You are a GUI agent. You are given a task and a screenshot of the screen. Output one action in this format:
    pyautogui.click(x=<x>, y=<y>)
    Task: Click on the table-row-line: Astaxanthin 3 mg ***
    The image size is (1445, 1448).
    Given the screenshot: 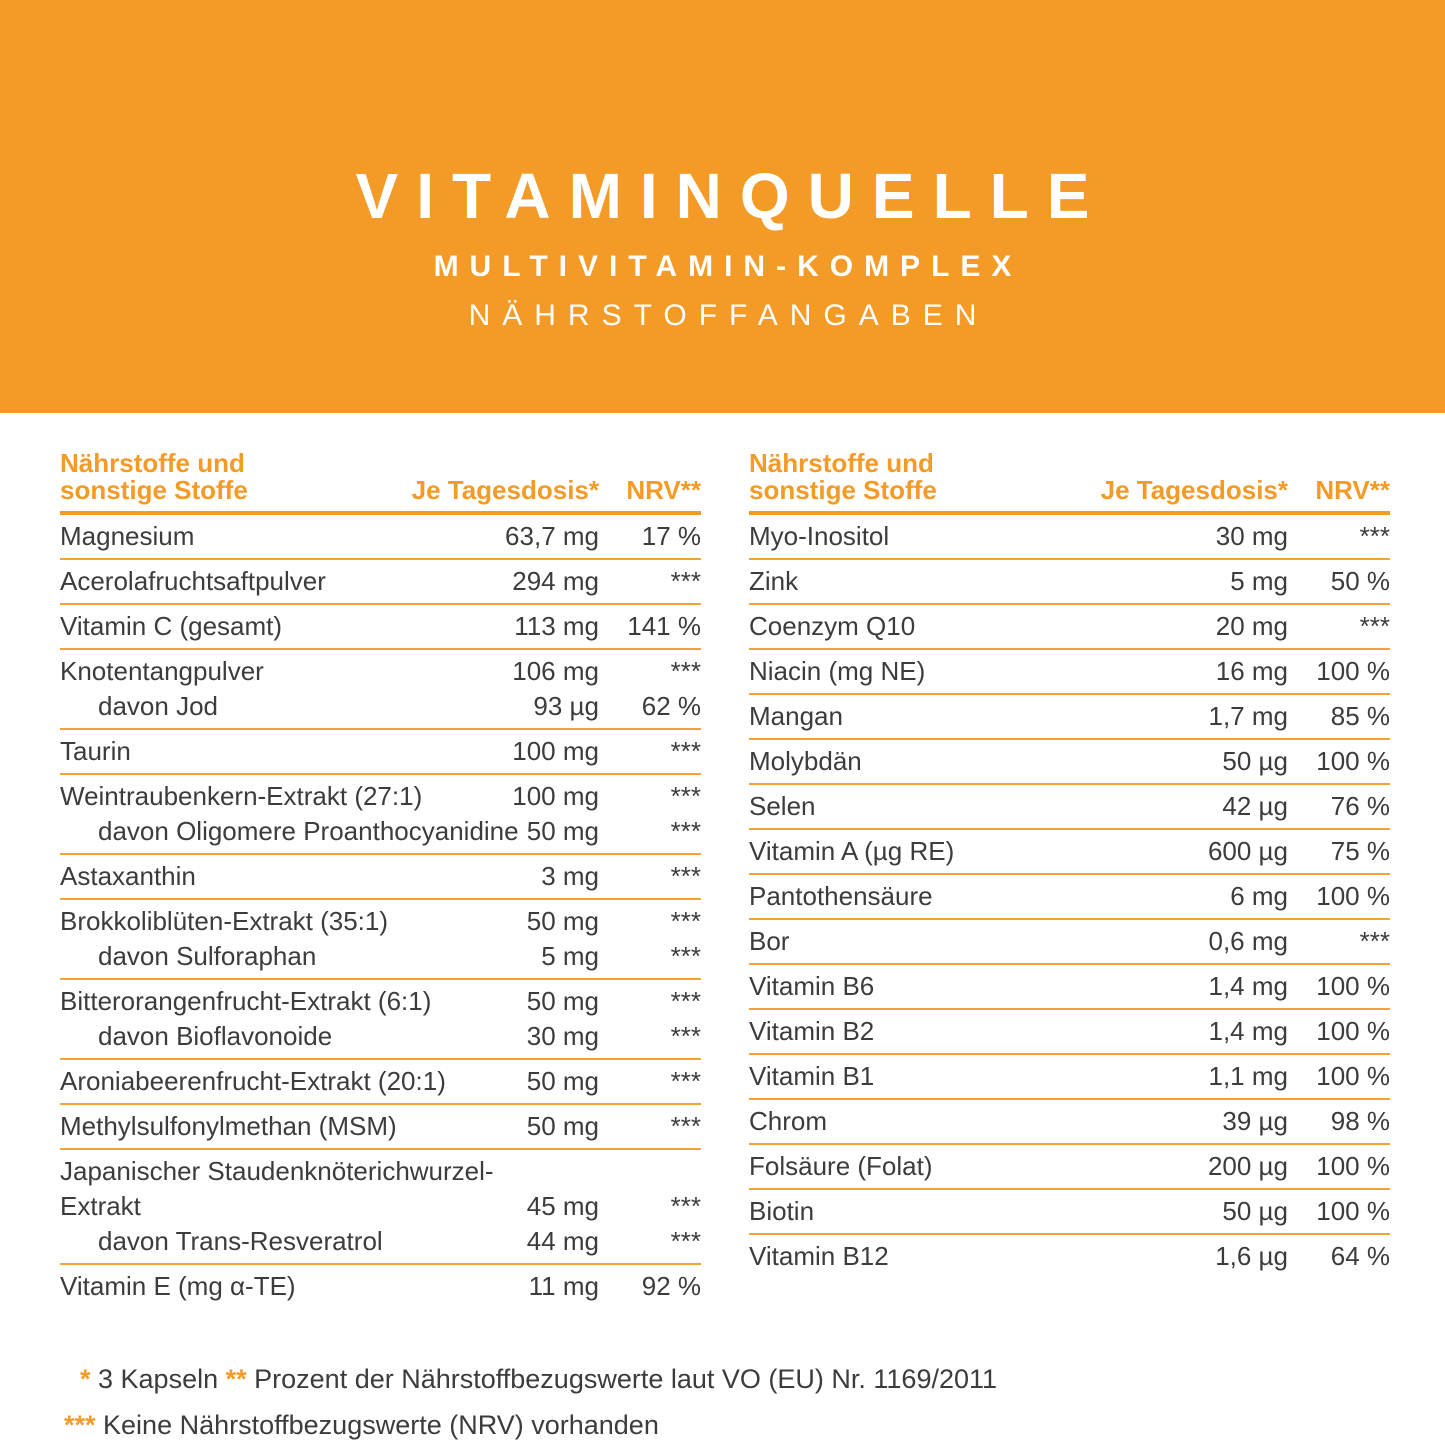 What is the action you would take?
    pyautogui.click(x=380, y=876)
    